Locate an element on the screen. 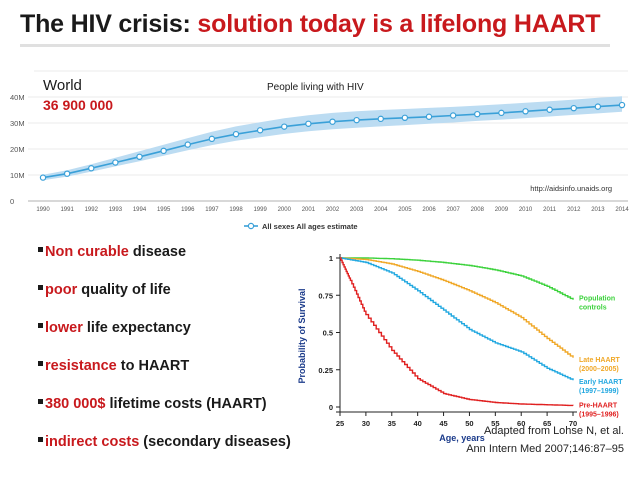  y-tick-label: 40M is located at coordinates (17, 97).